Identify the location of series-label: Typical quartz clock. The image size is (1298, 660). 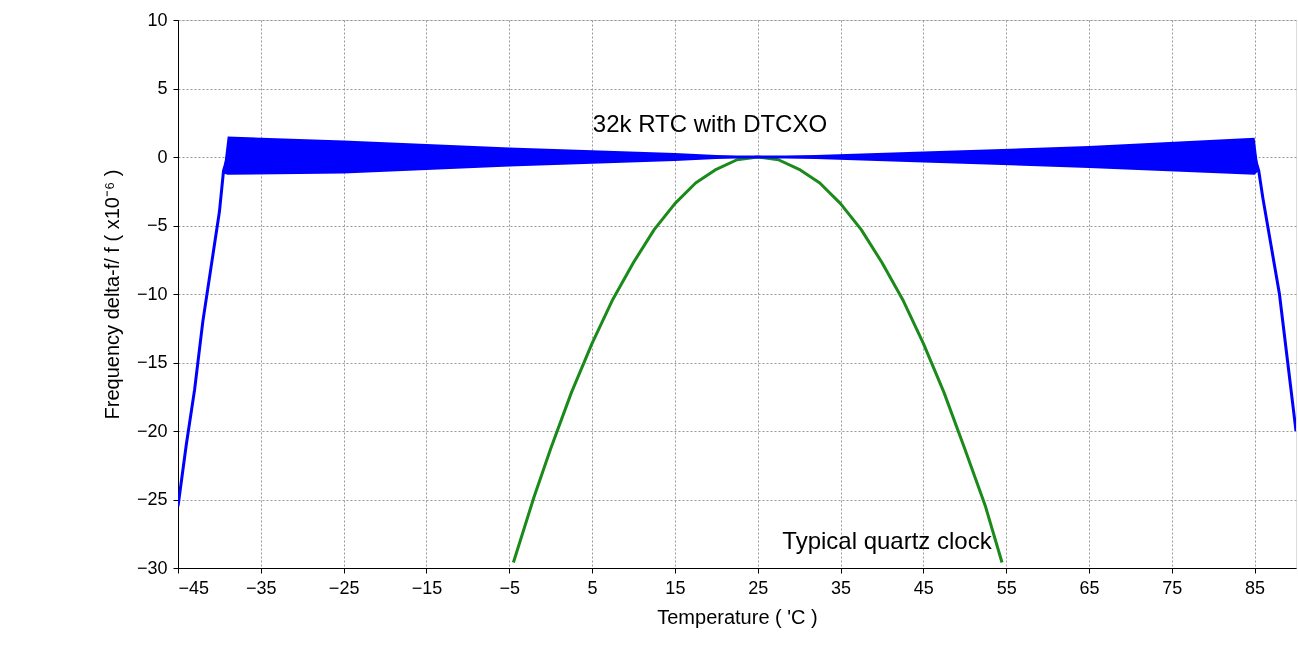
(887, 540).